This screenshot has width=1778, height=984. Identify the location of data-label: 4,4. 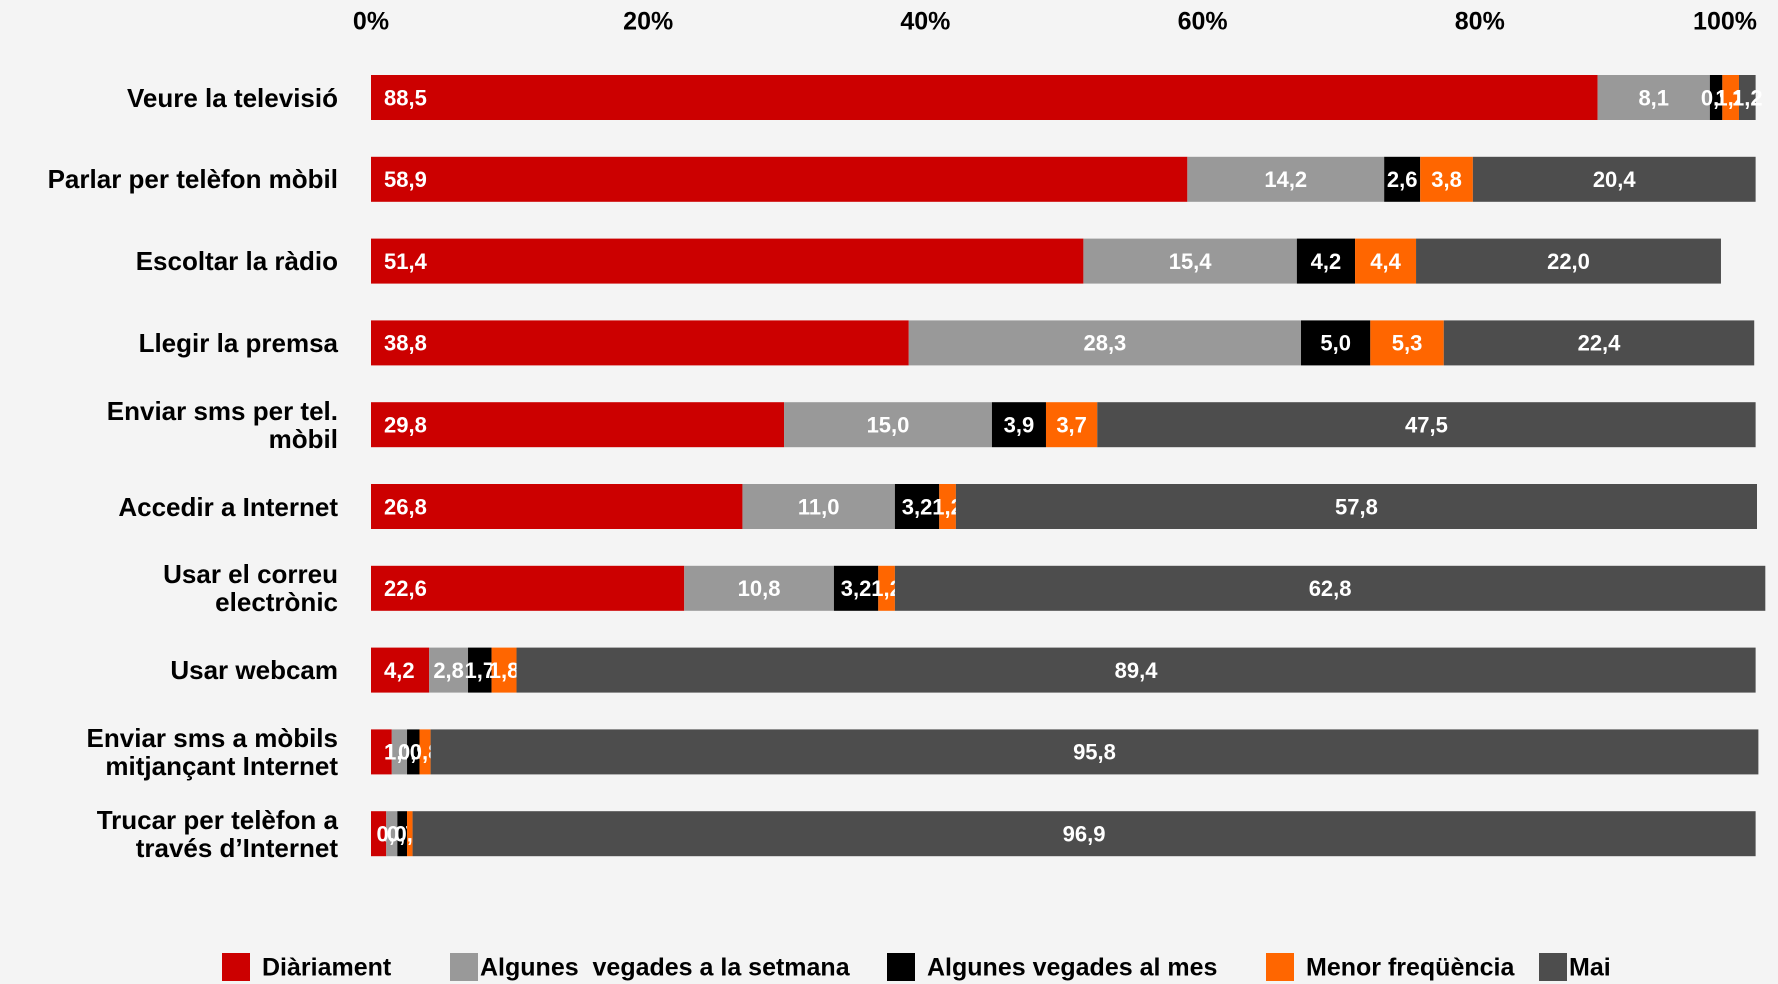
(1385, 261).